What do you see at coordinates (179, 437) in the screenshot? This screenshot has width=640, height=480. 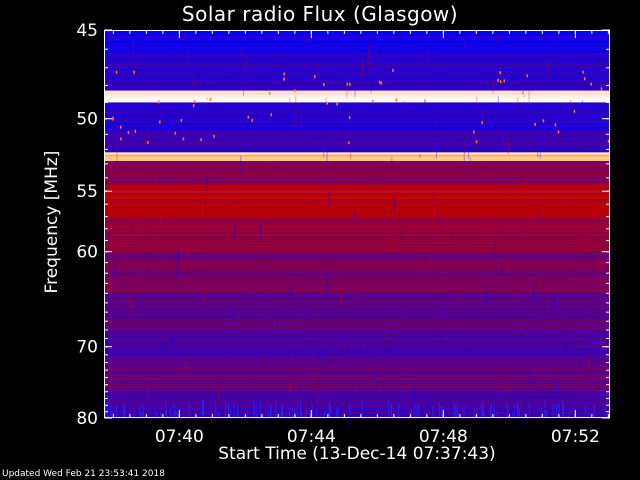 I see `x-tick-label-0: 07:40` at bounding box center [179, 437].